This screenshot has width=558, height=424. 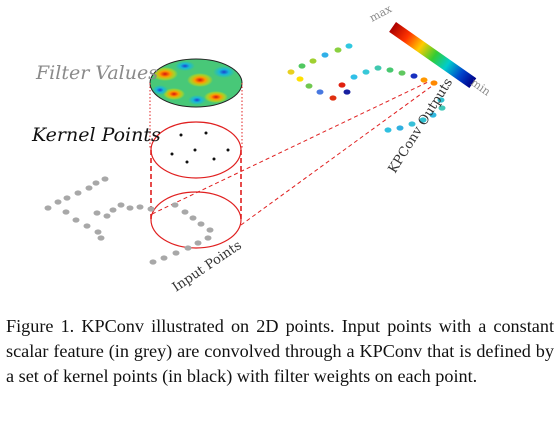 I want to click on output-points, so click(x=366, y=88).